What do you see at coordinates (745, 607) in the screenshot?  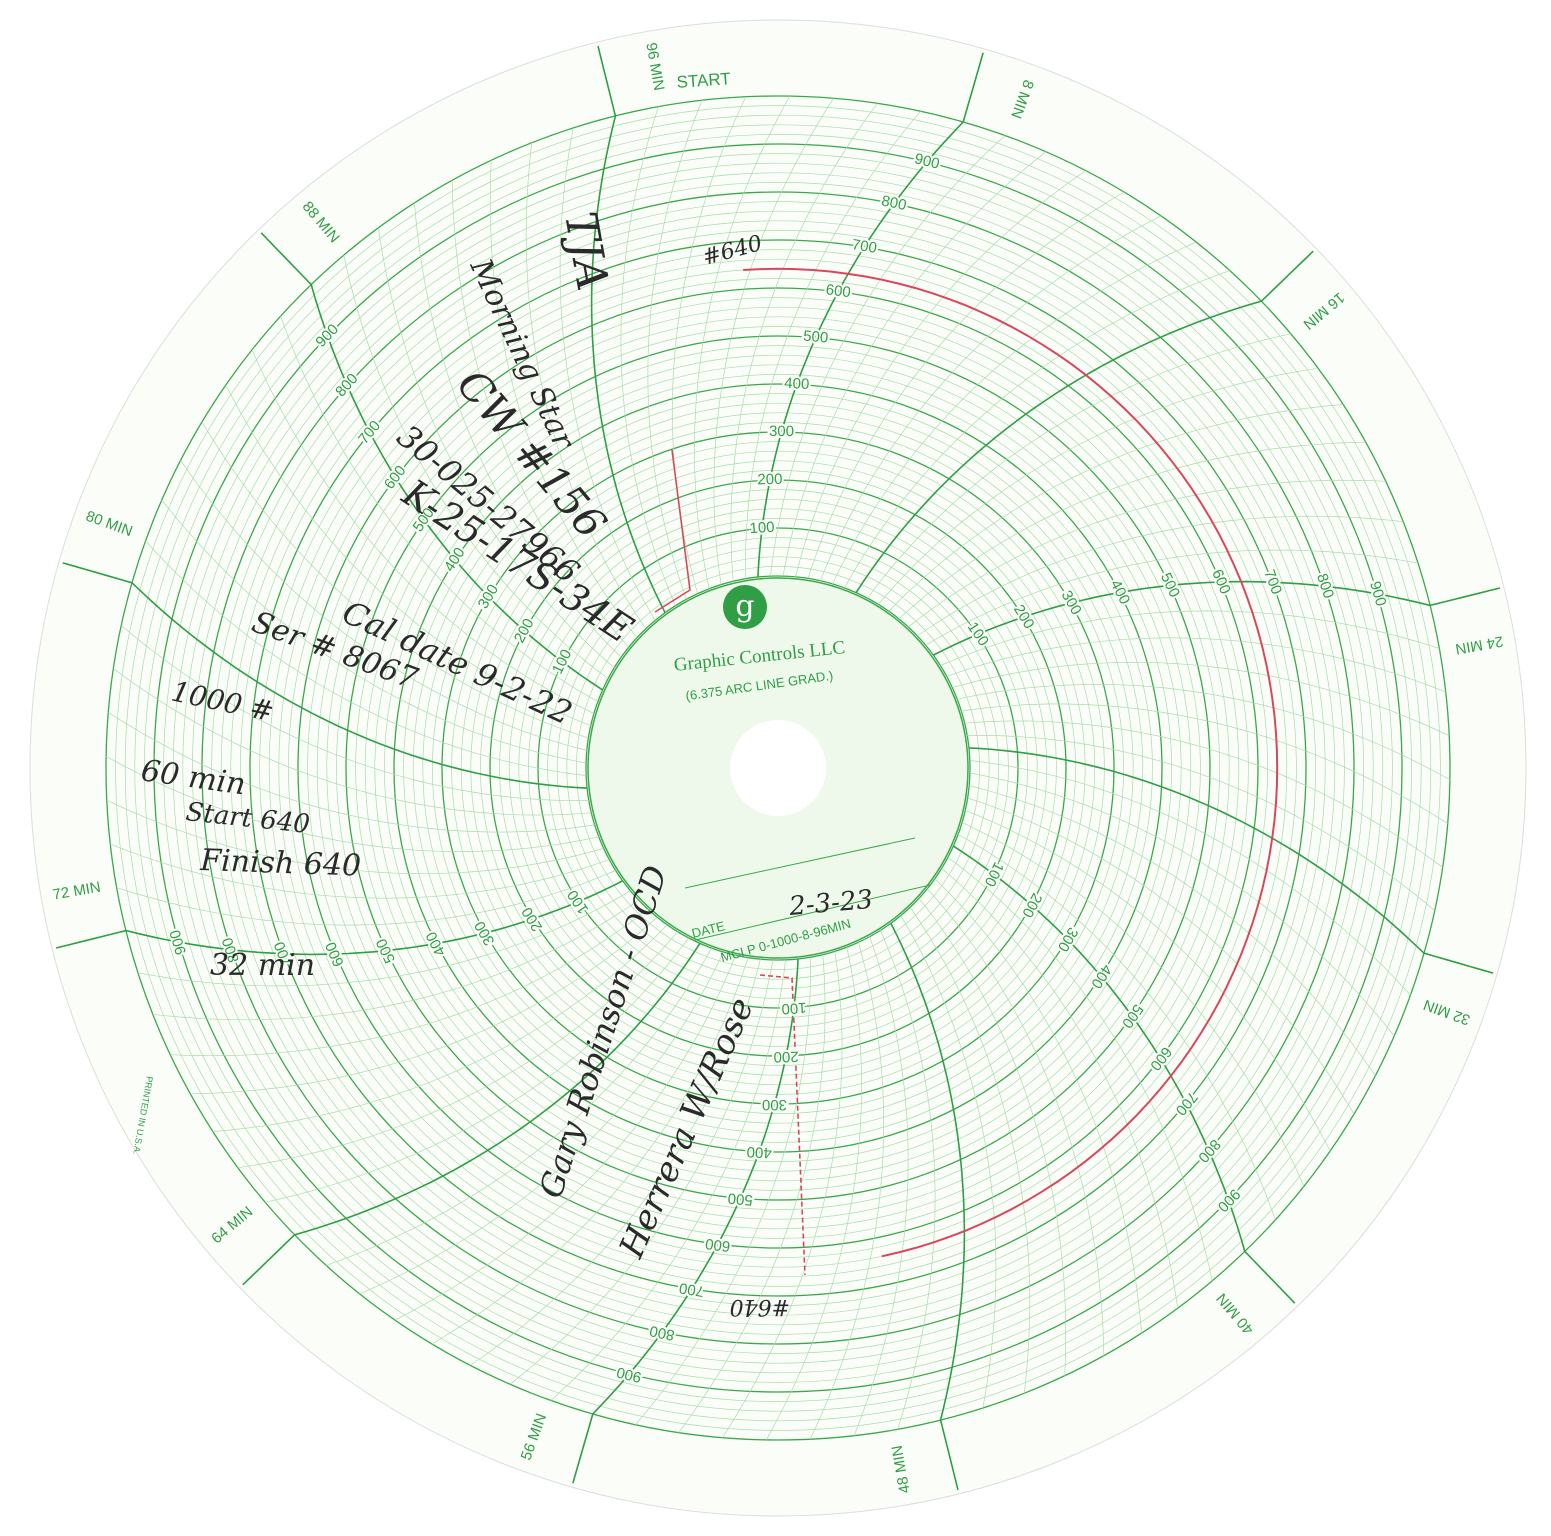 I see `logo` at bounding box center [745, 607].